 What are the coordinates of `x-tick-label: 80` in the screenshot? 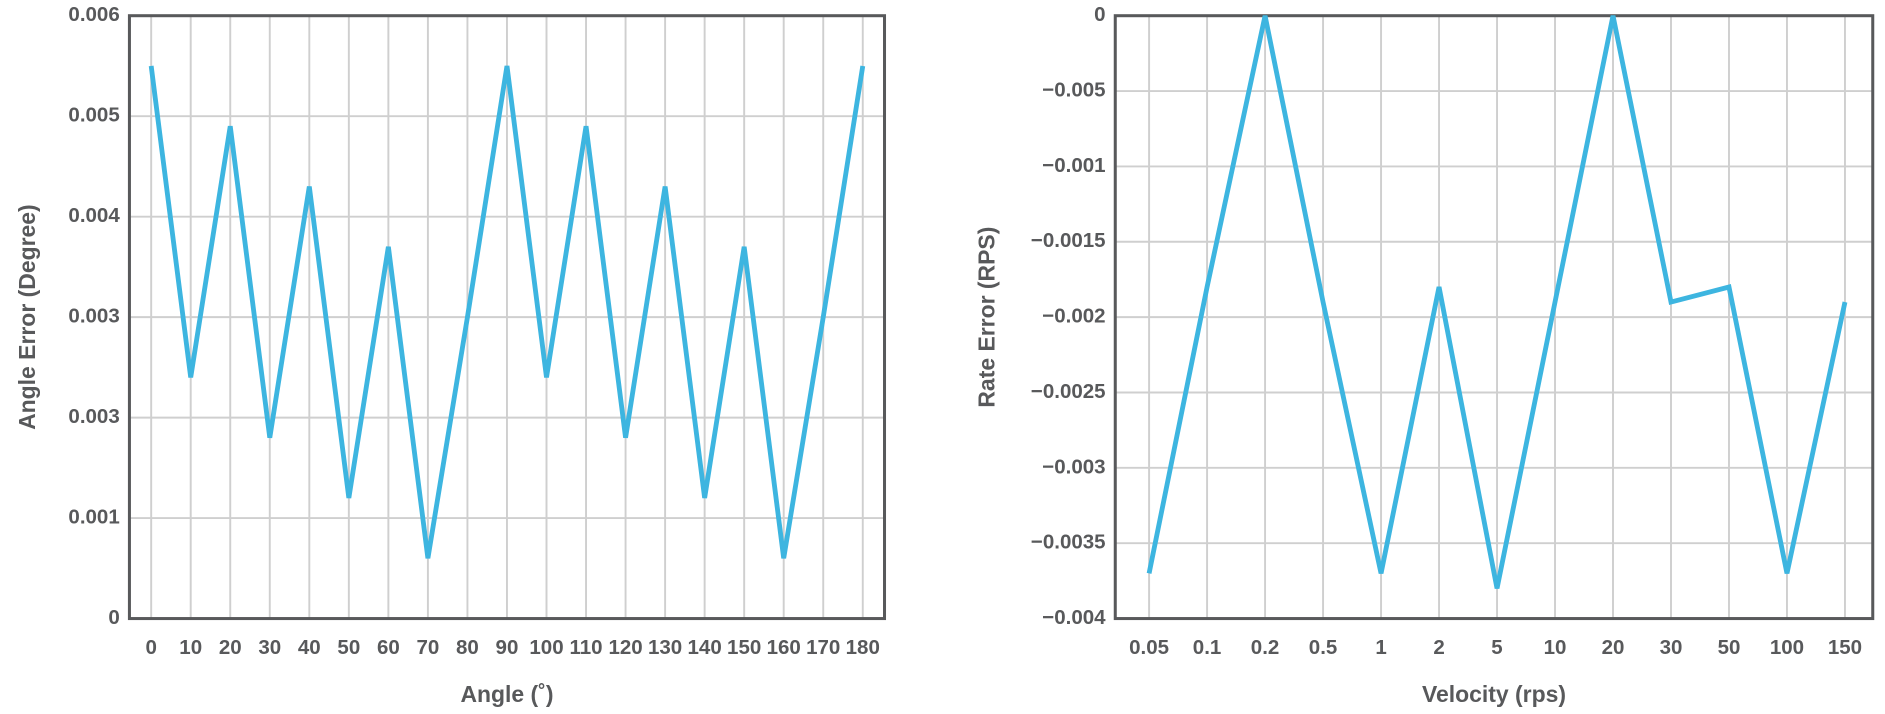 It's located at (467, 647).